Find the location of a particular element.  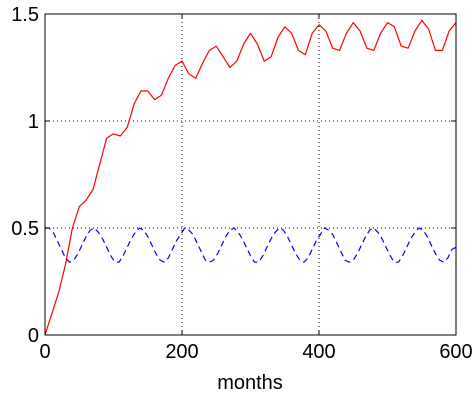

x-tick-label: 0 is located at coordinates (44, 352).